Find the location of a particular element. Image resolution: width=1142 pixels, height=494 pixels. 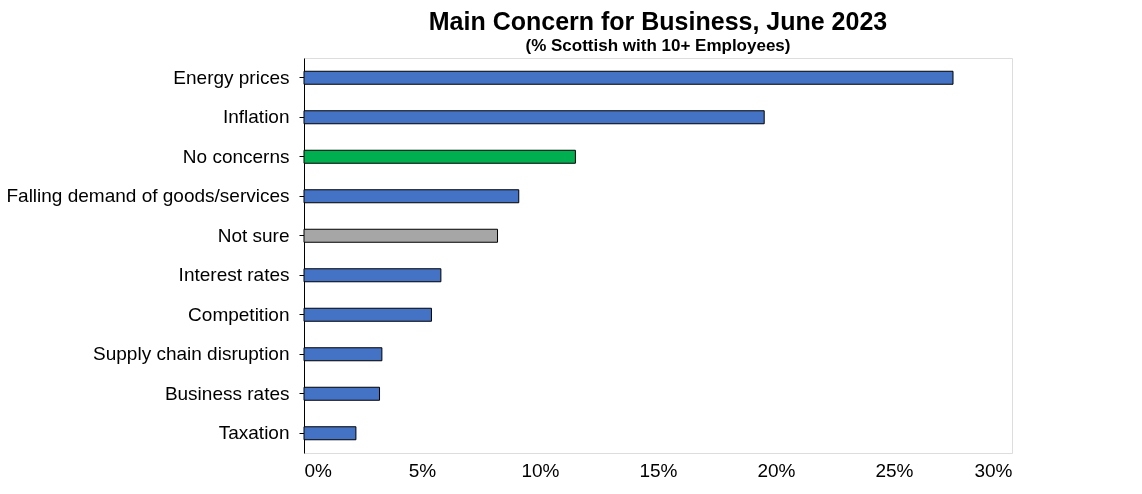

y-tick-label: Supply chain disruption is located at coordinates (191, 354).